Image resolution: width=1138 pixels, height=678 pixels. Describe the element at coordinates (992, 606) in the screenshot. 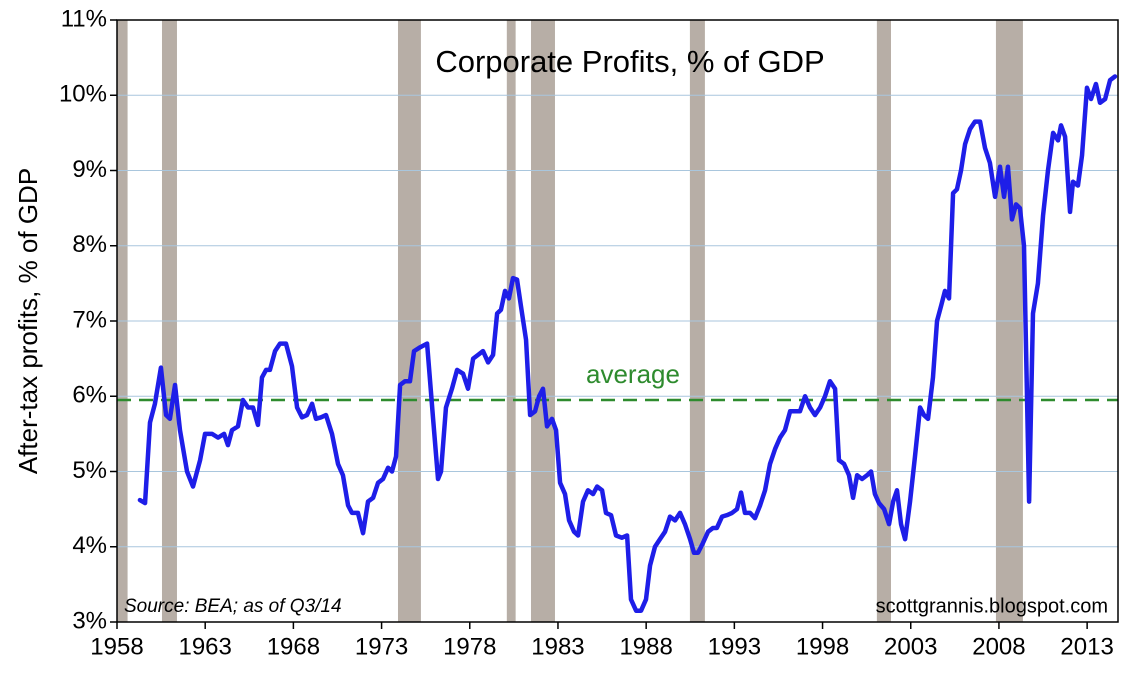

I see `credit: scottgrannis.blogspot.com` at that location.